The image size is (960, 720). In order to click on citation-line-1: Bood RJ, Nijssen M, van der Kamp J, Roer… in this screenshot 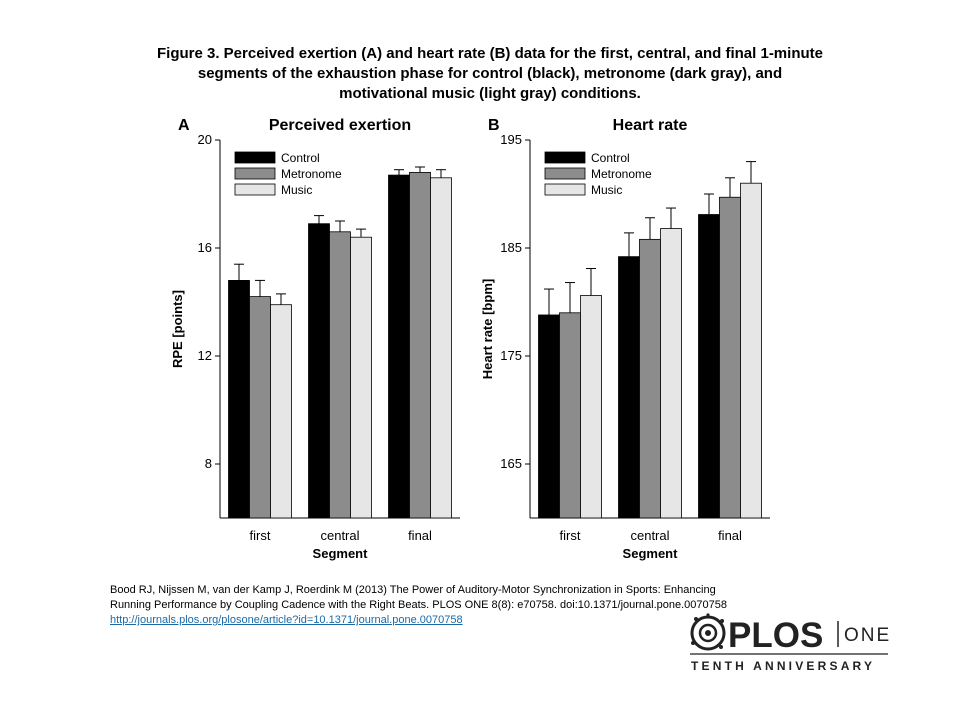, I will do `click(413, 590)`.